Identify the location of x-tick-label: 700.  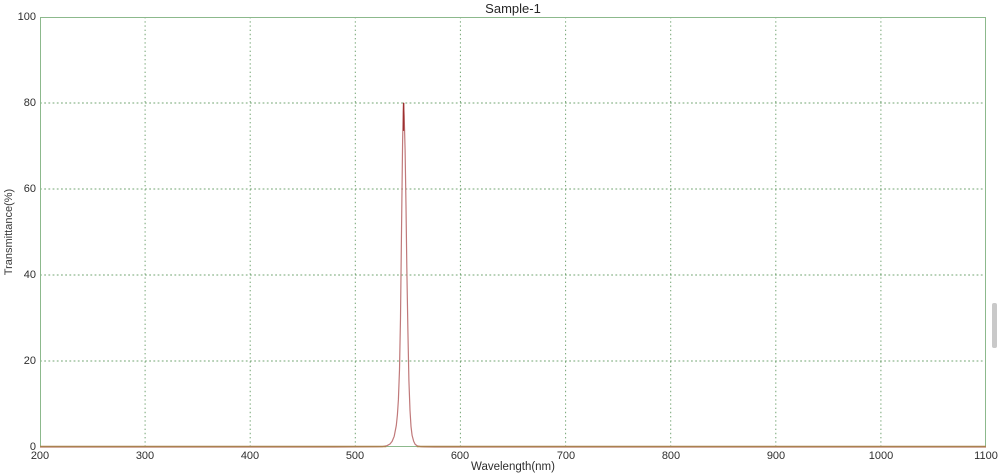
(566, 456).